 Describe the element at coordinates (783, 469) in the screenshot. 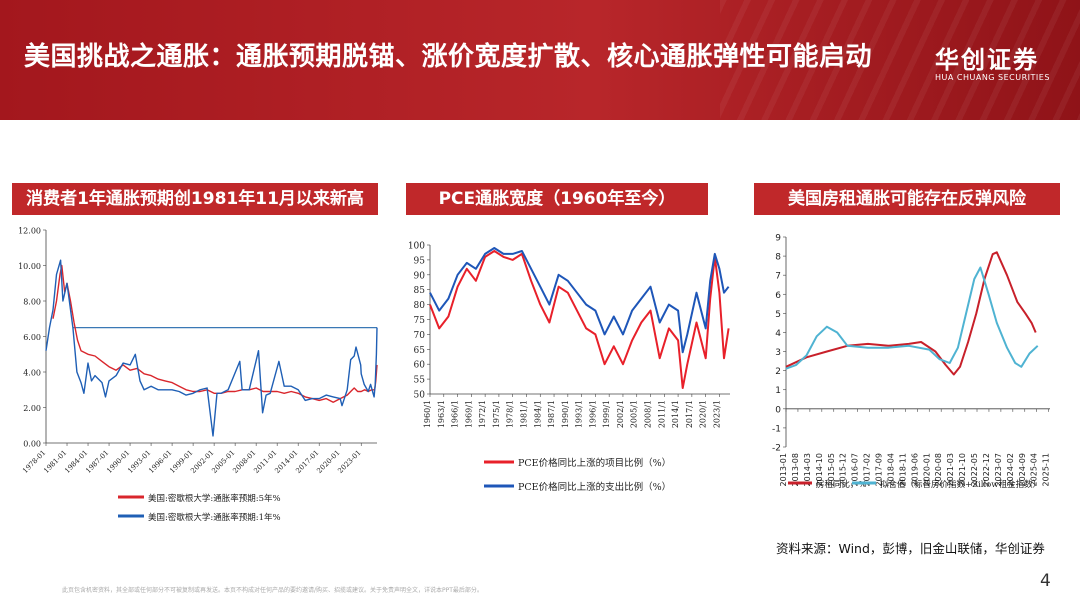

I see `x-tick-label: 2013-01` at that location.